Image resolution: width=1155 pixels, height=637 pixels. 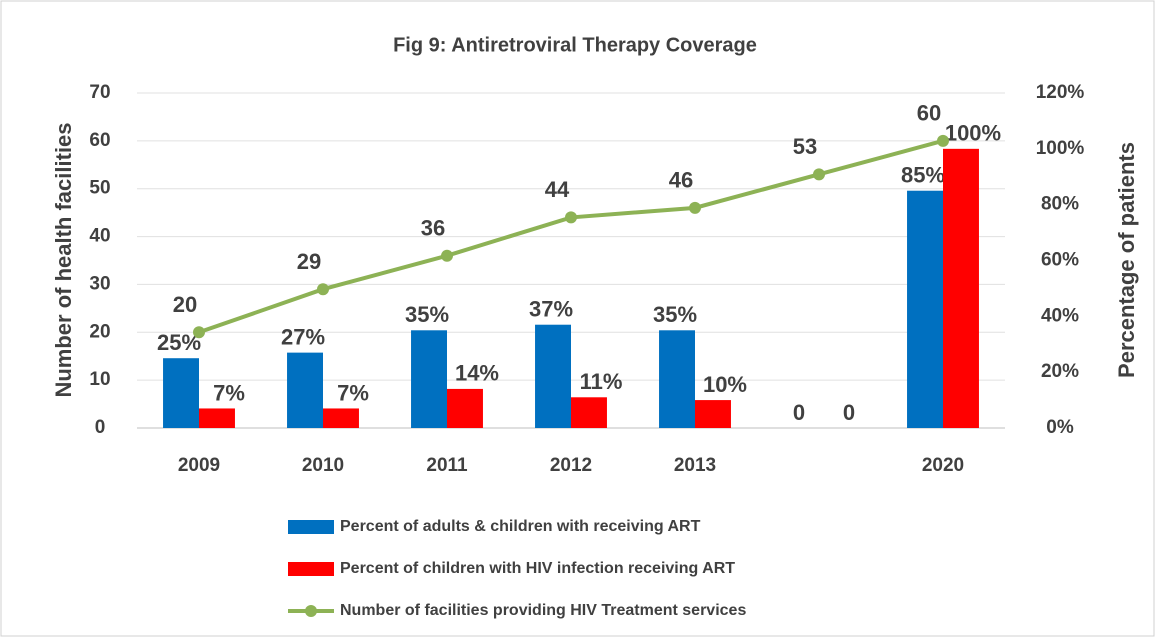 What do you see at coordinates (1060, 371) in the screenshot?
I see `y2-tick-label: 20%` at bounding box center [1060, 371].